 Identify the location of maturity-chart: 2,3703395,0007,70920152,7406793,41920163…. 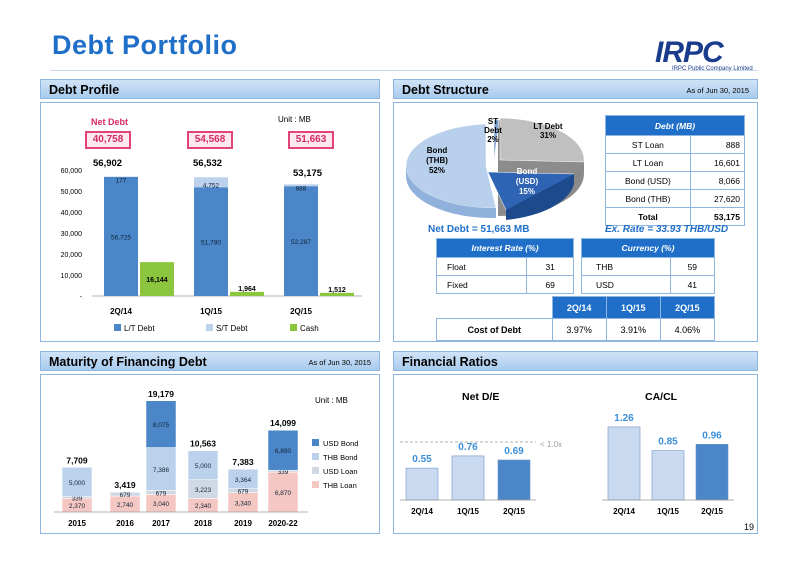
(206, 458).